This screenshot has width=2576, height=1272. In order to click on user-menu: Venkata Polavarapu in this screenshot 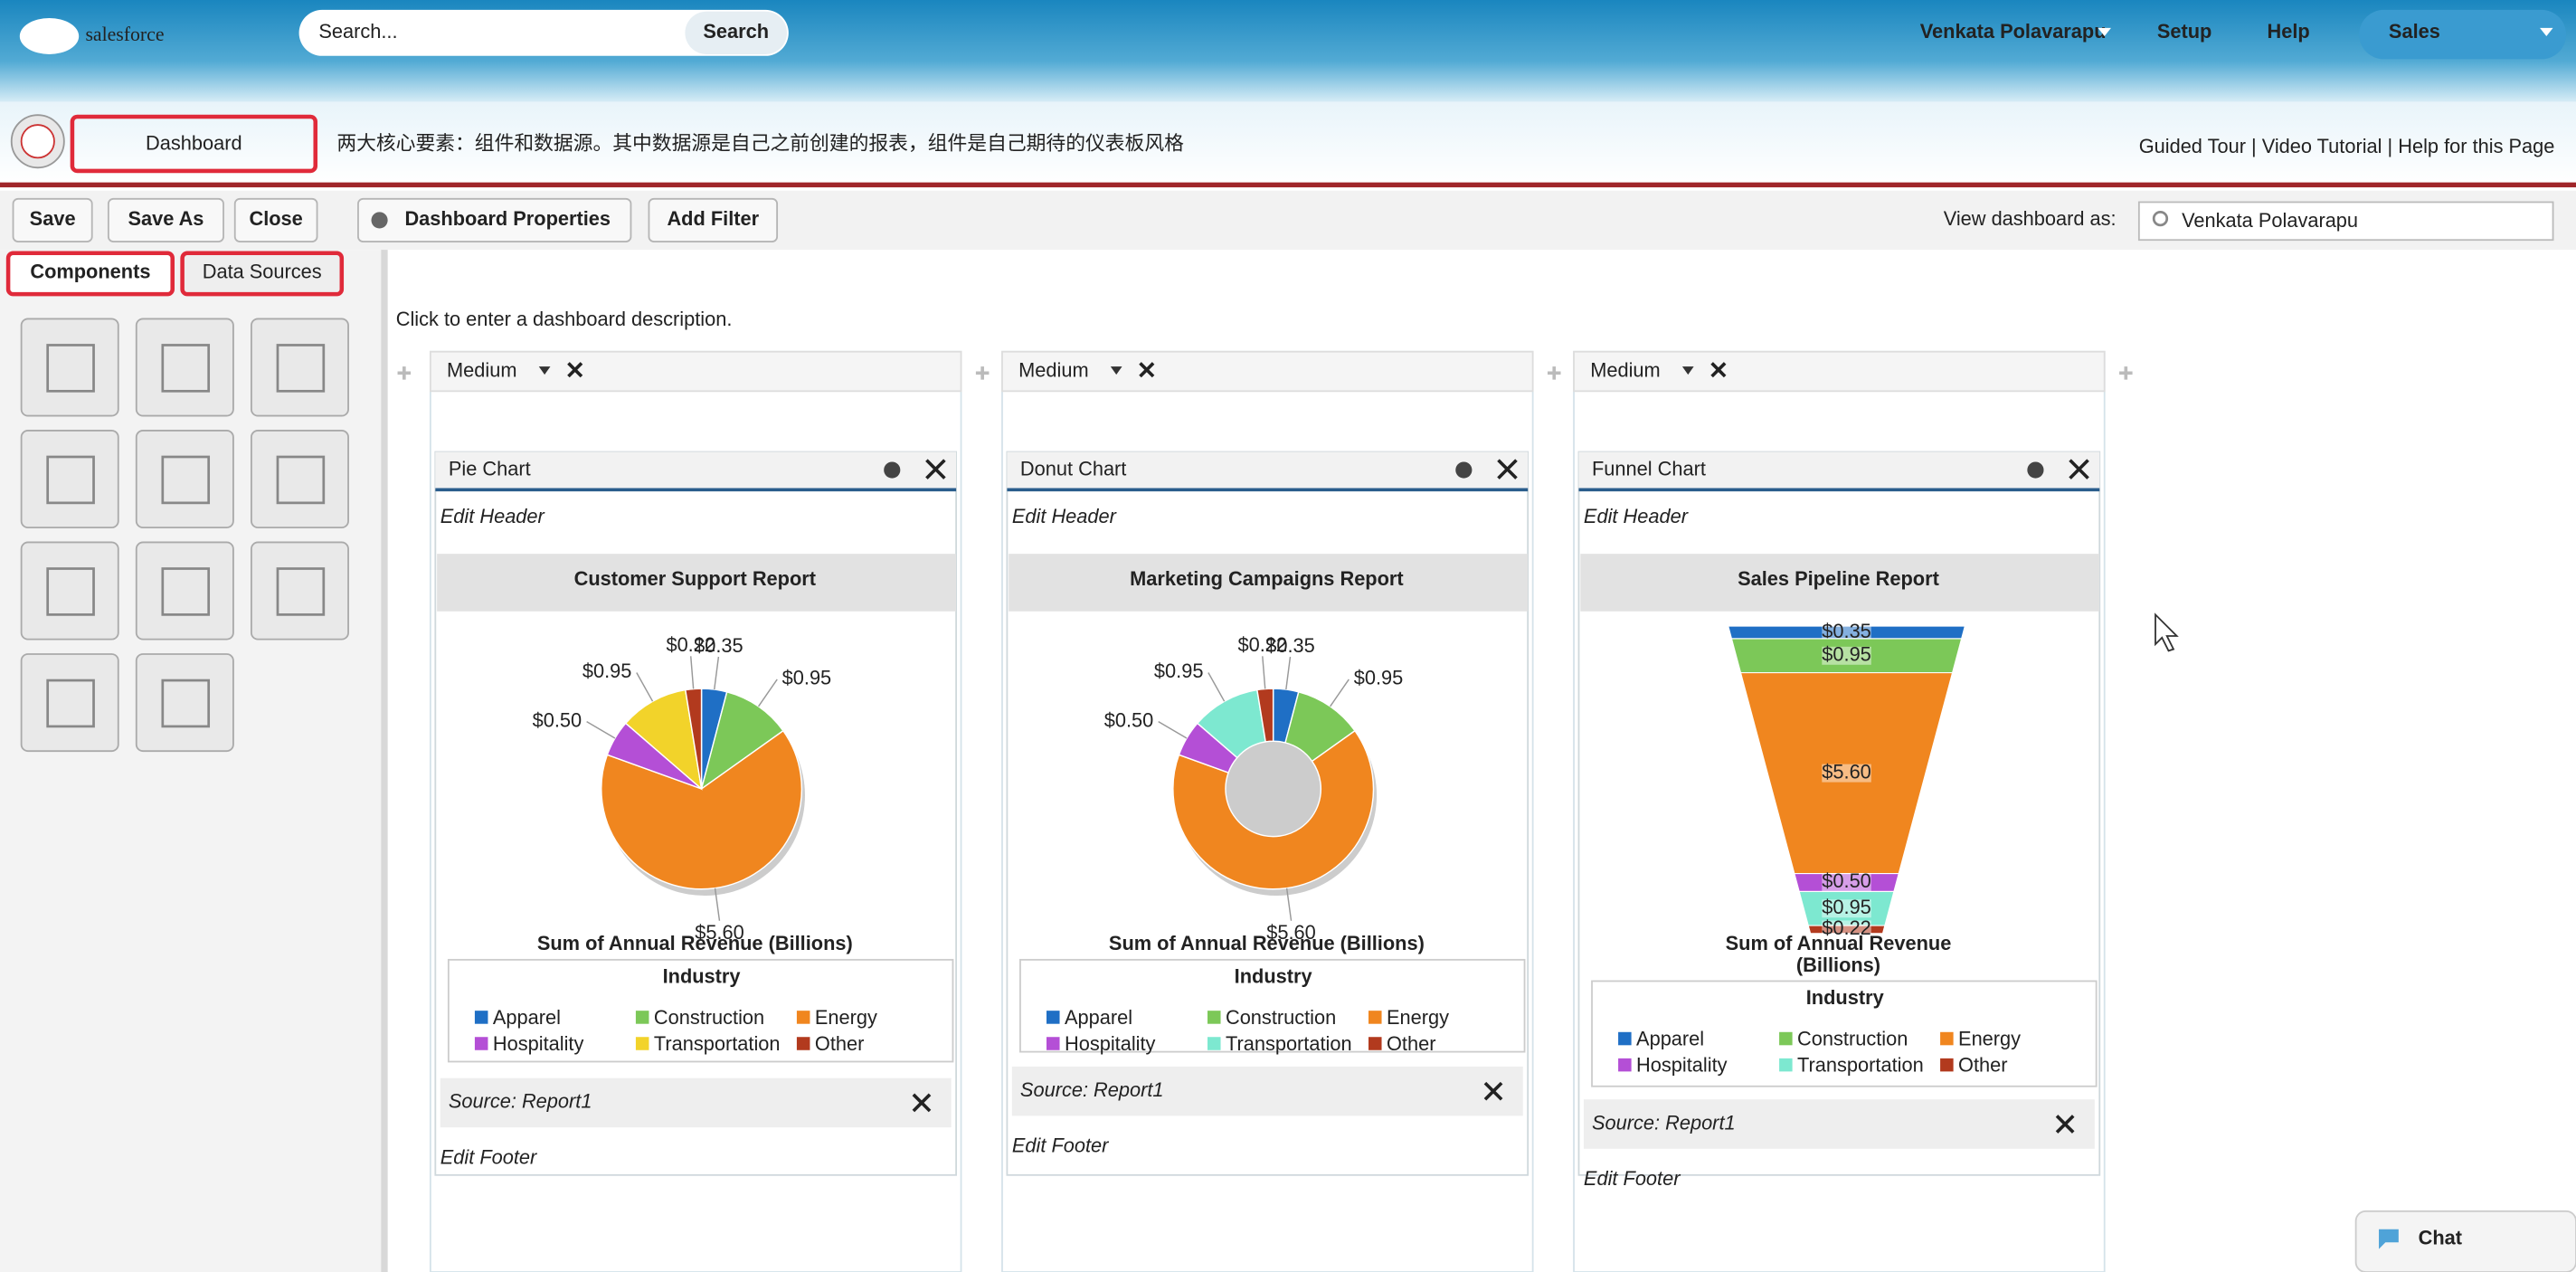, I will do `click(2013, 31)`.